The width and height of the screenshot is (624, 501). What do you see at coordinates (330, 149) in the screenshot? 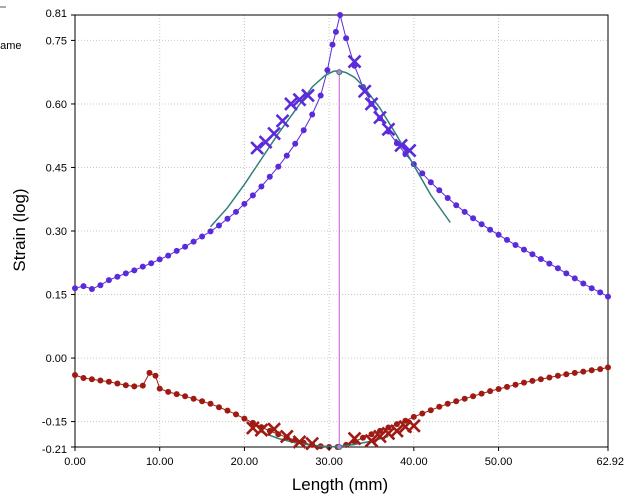
I see `major-fit-curve` at bounding box center [330, 149].